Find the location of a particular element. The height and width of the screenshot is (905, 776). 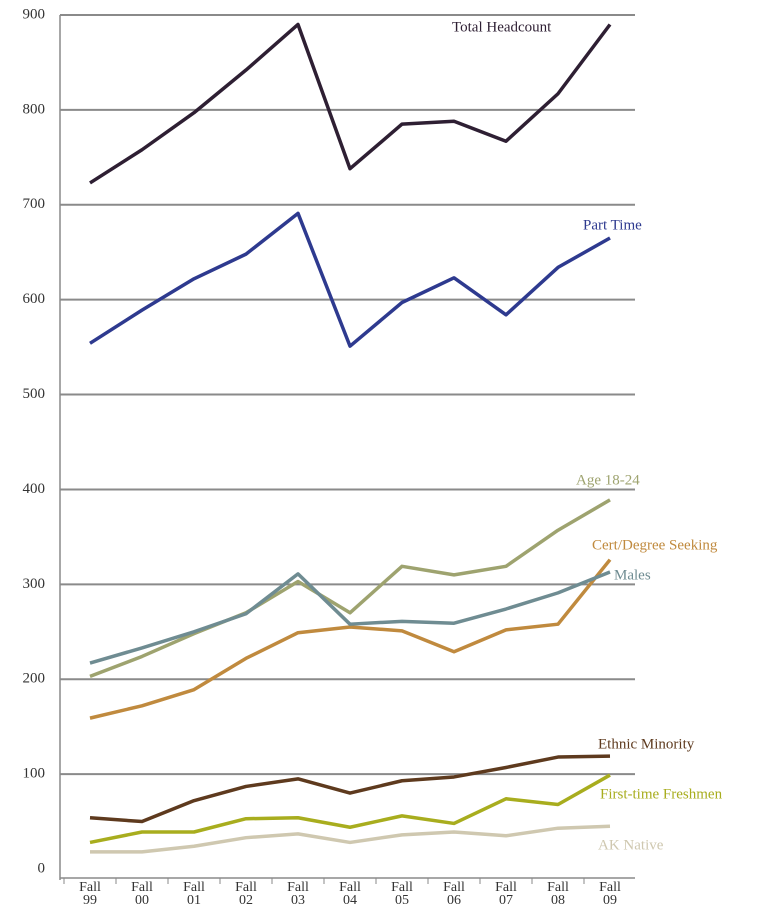

x-tick-label: Fall 04 is located at coordinates (350, 892).